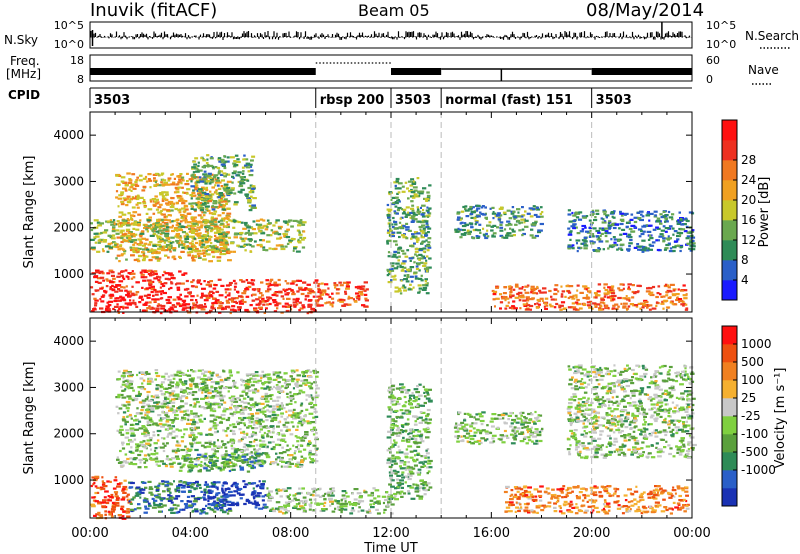  What do you see at coordinates (729, 210) in the screenshot?
I see `colorbar-frame` at bounding box center [729, 210].